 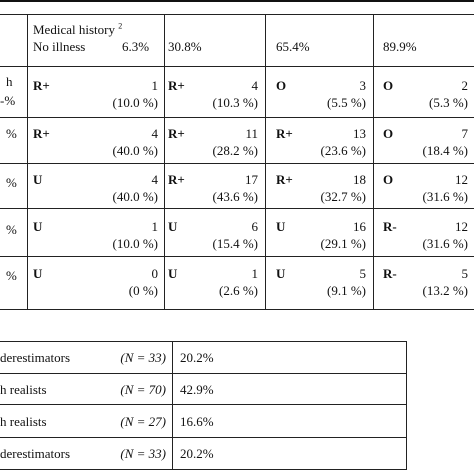 What do you see at coordinates (185, 46) in the screenshot?
I see `col2-pct: 30.8%` at bounding box center [185, 46].